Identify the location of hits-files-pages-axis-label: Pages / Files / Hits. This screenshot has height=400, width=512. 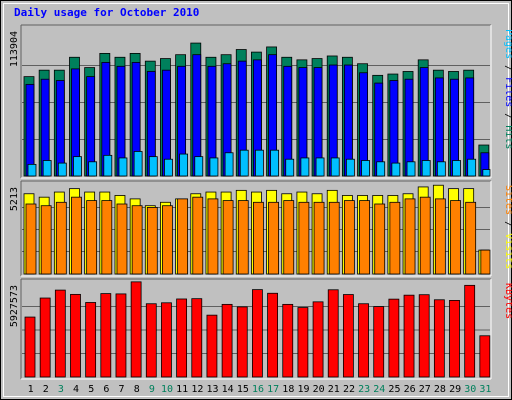
(507, 89).